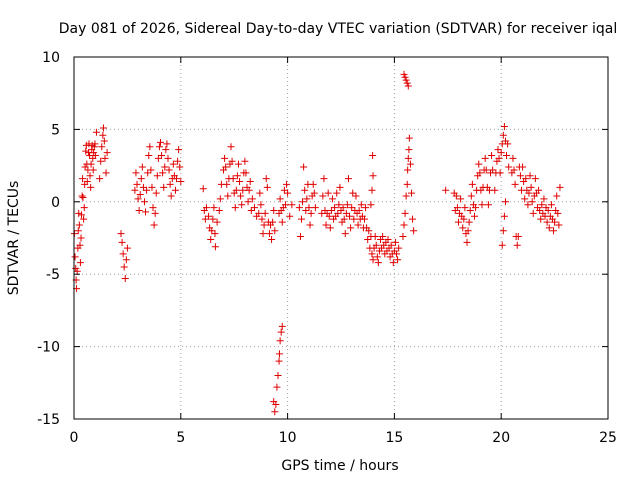 The width and height of the screenshot is (640, 480). I want to click on x-tick-label: 0, so click(74, 438).